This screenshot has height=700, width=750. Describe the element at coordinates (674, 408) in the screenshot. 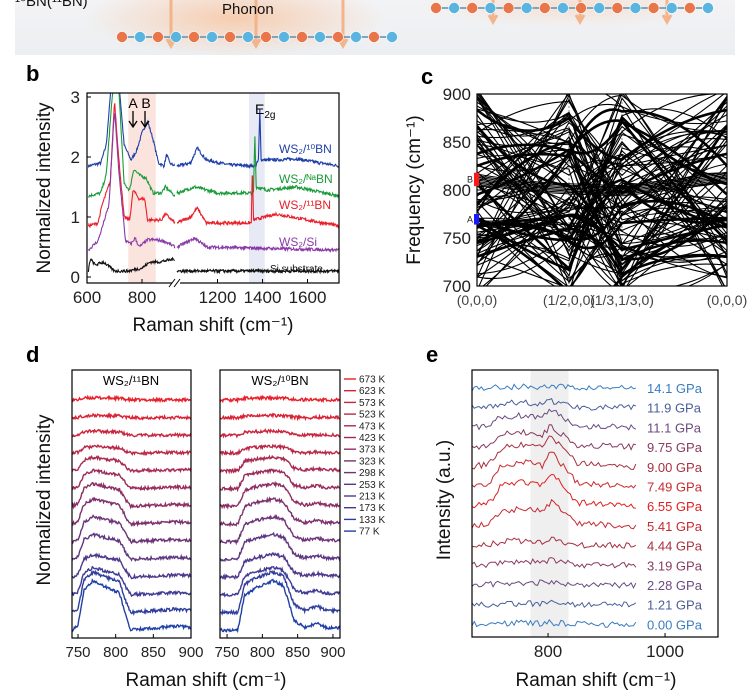

I see `pressure-label: 11.9 GPa` at that location.